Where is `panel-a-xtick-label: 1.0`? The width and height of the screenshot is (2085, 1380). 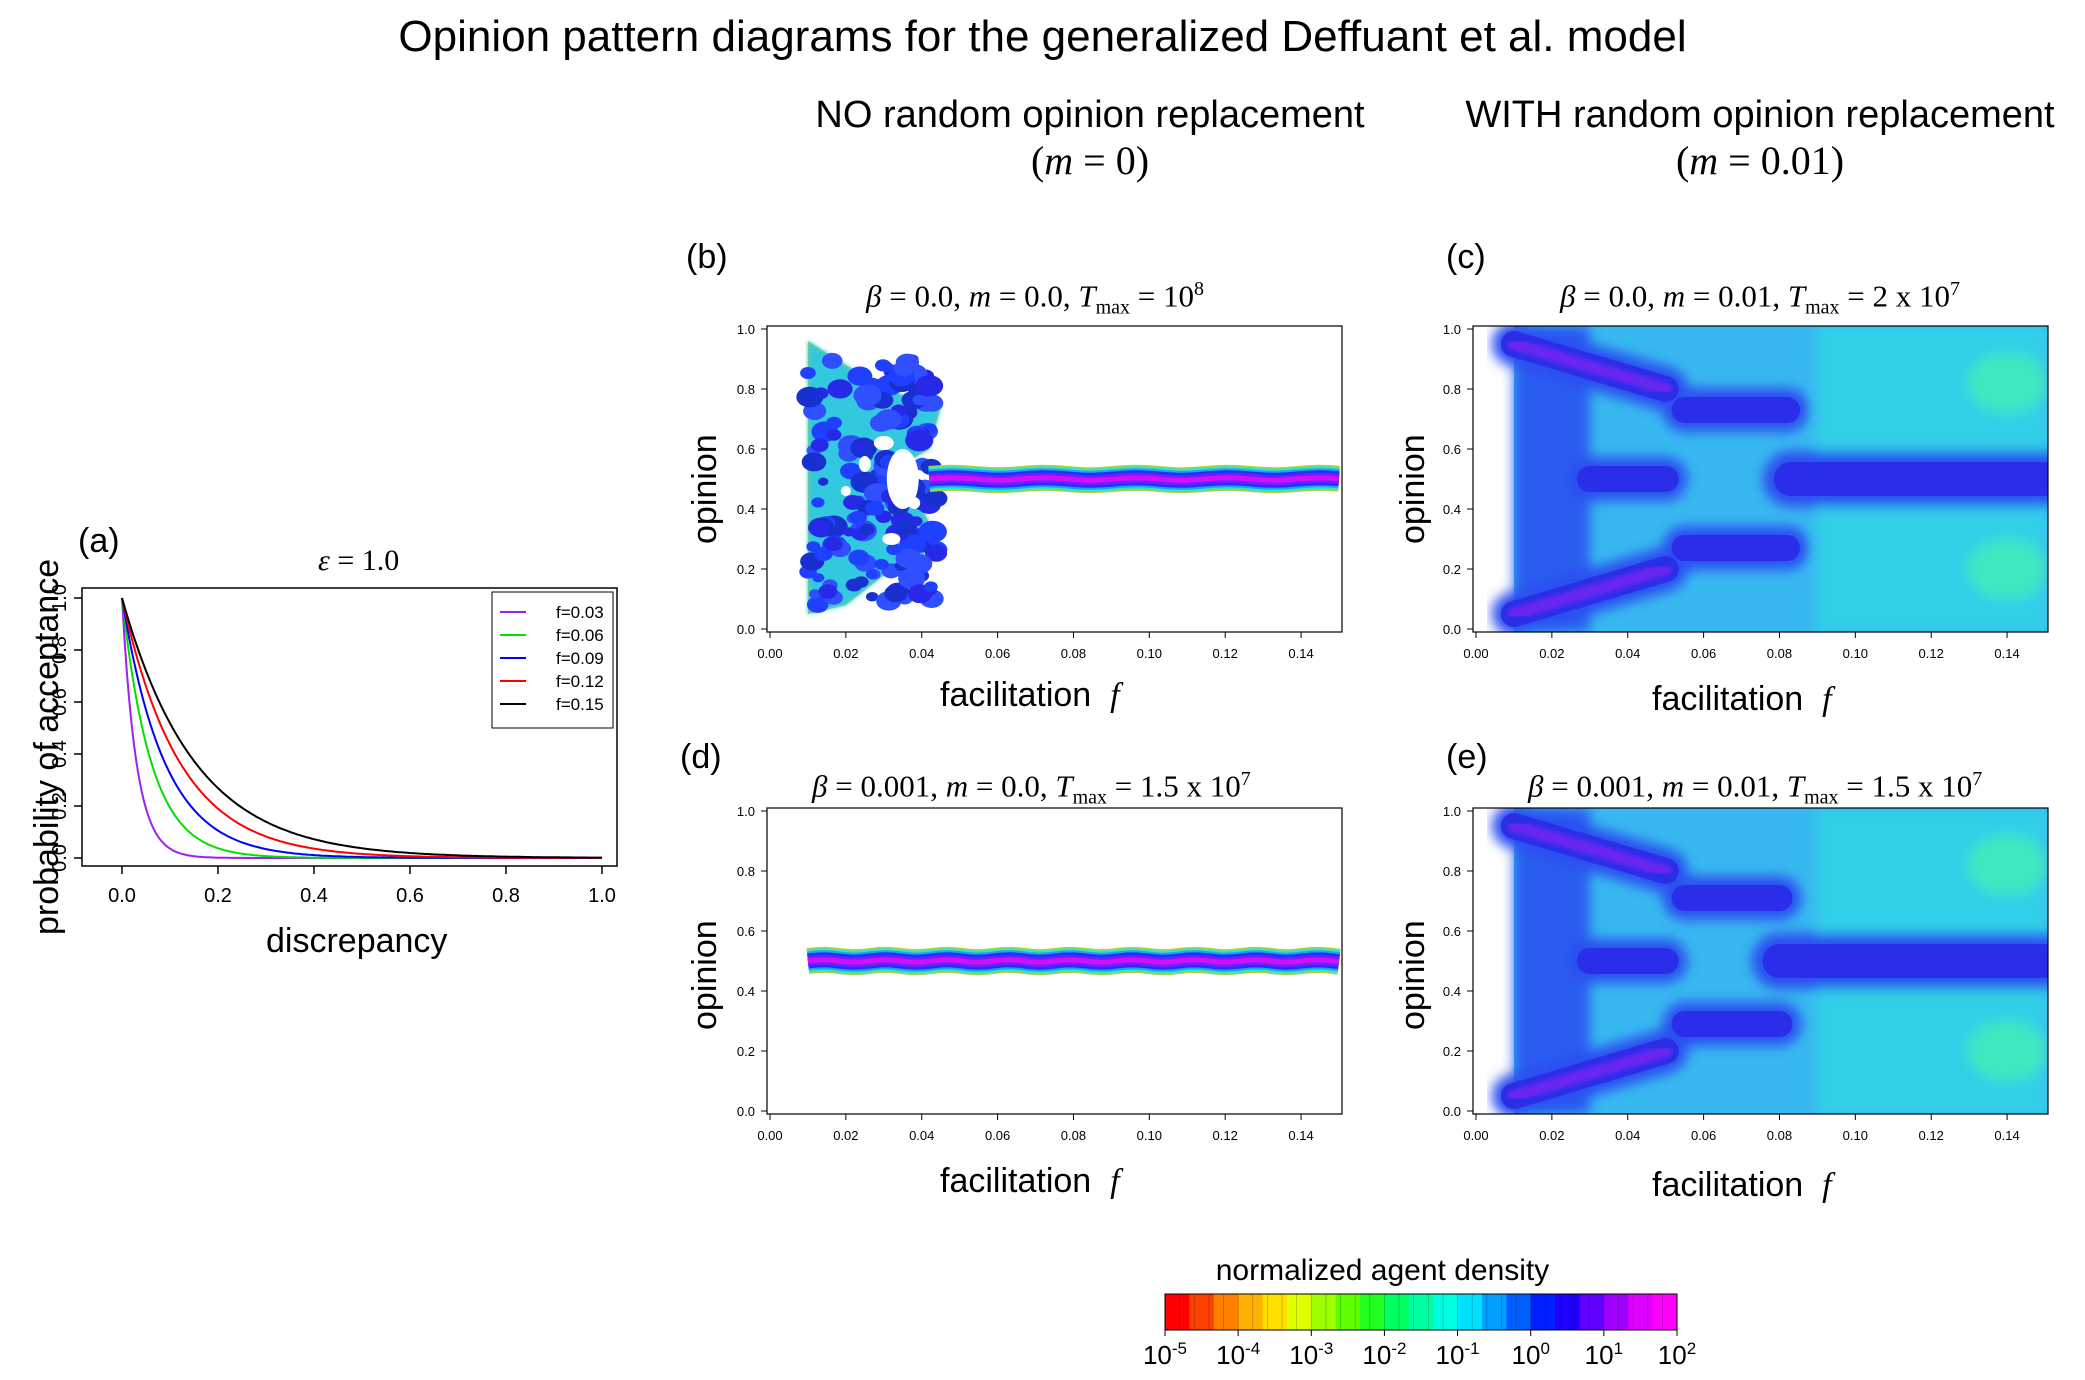
panel-a-xtick-label: 1.0 is located at coordinates (602, 896).